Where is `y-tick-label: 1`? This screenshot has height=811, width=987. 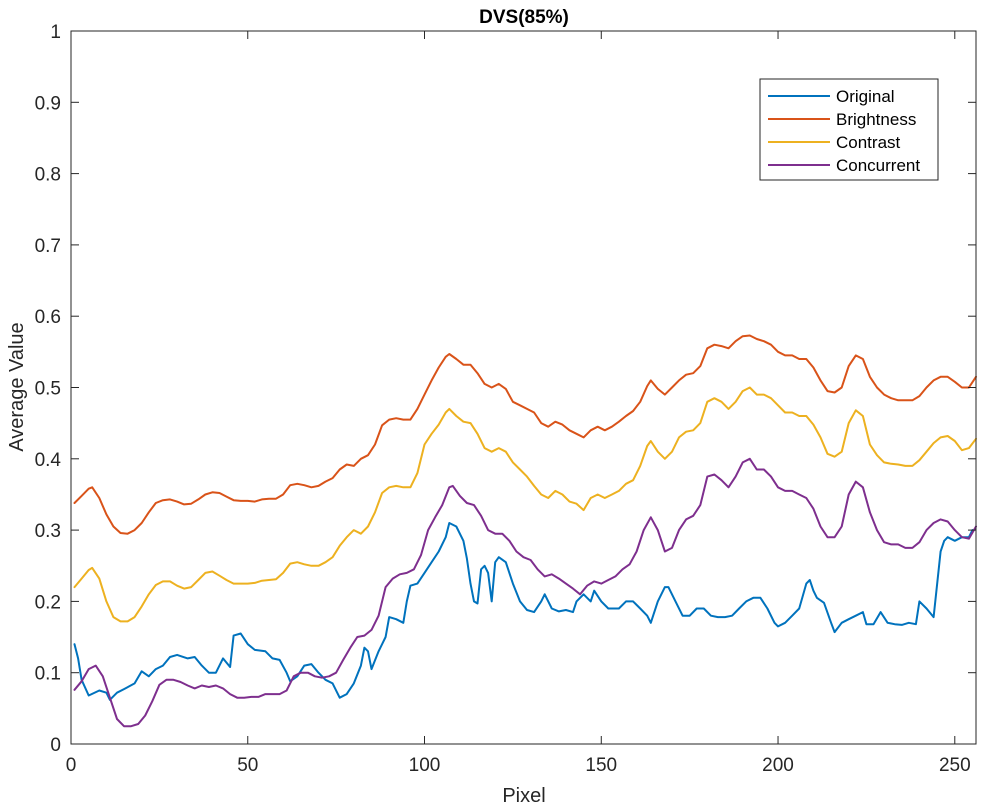 y-tick-label: 1 is located at coordinates (55, 32).